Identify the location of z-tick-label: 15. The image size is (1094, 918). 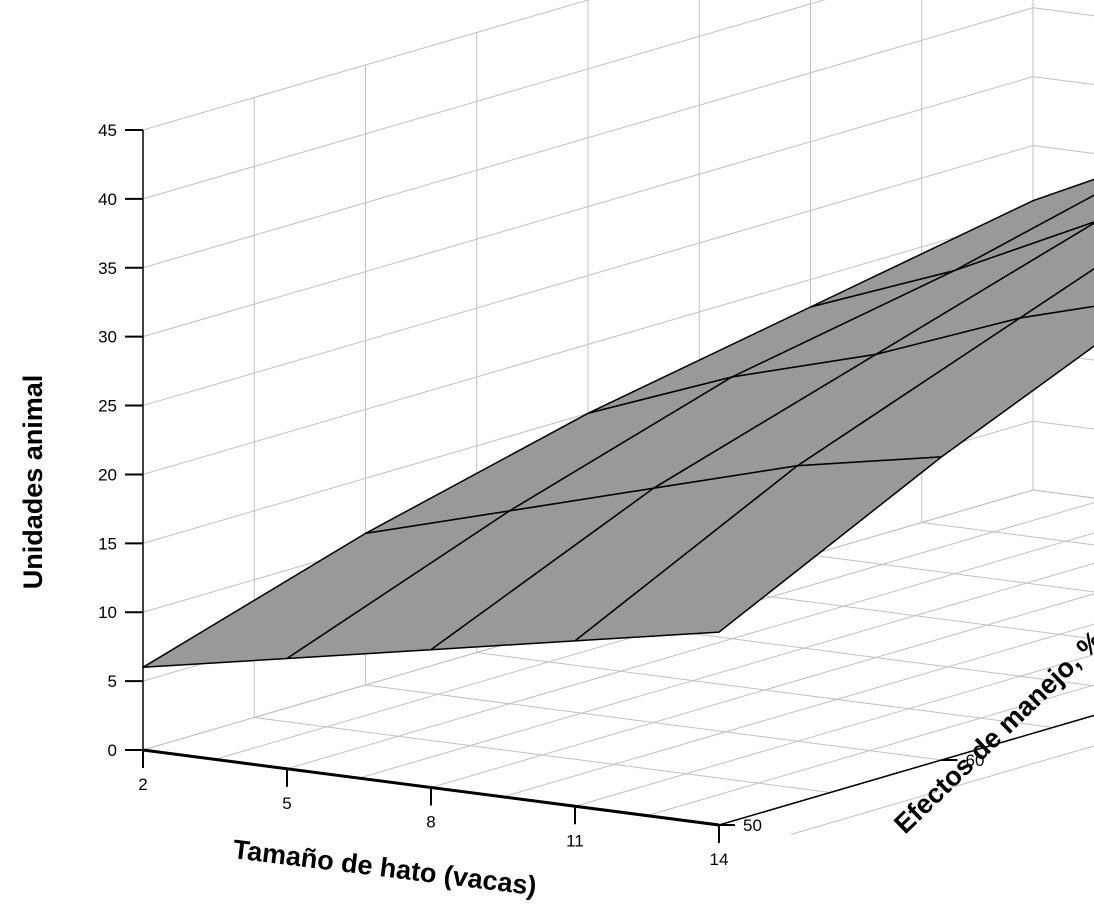
(107, 543).